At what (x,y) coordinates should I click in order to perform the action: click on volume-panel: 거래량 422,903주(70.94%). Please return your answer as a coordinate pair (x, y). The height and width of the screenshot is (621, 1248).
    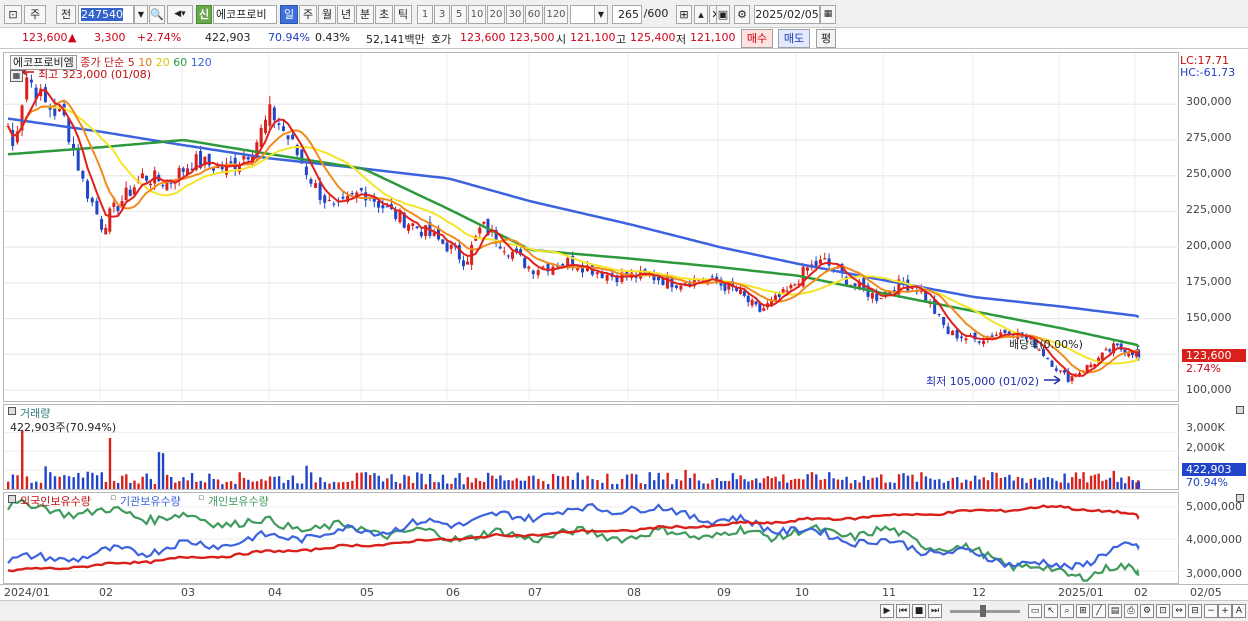
    Looking at the image, I should click on (591, 447).